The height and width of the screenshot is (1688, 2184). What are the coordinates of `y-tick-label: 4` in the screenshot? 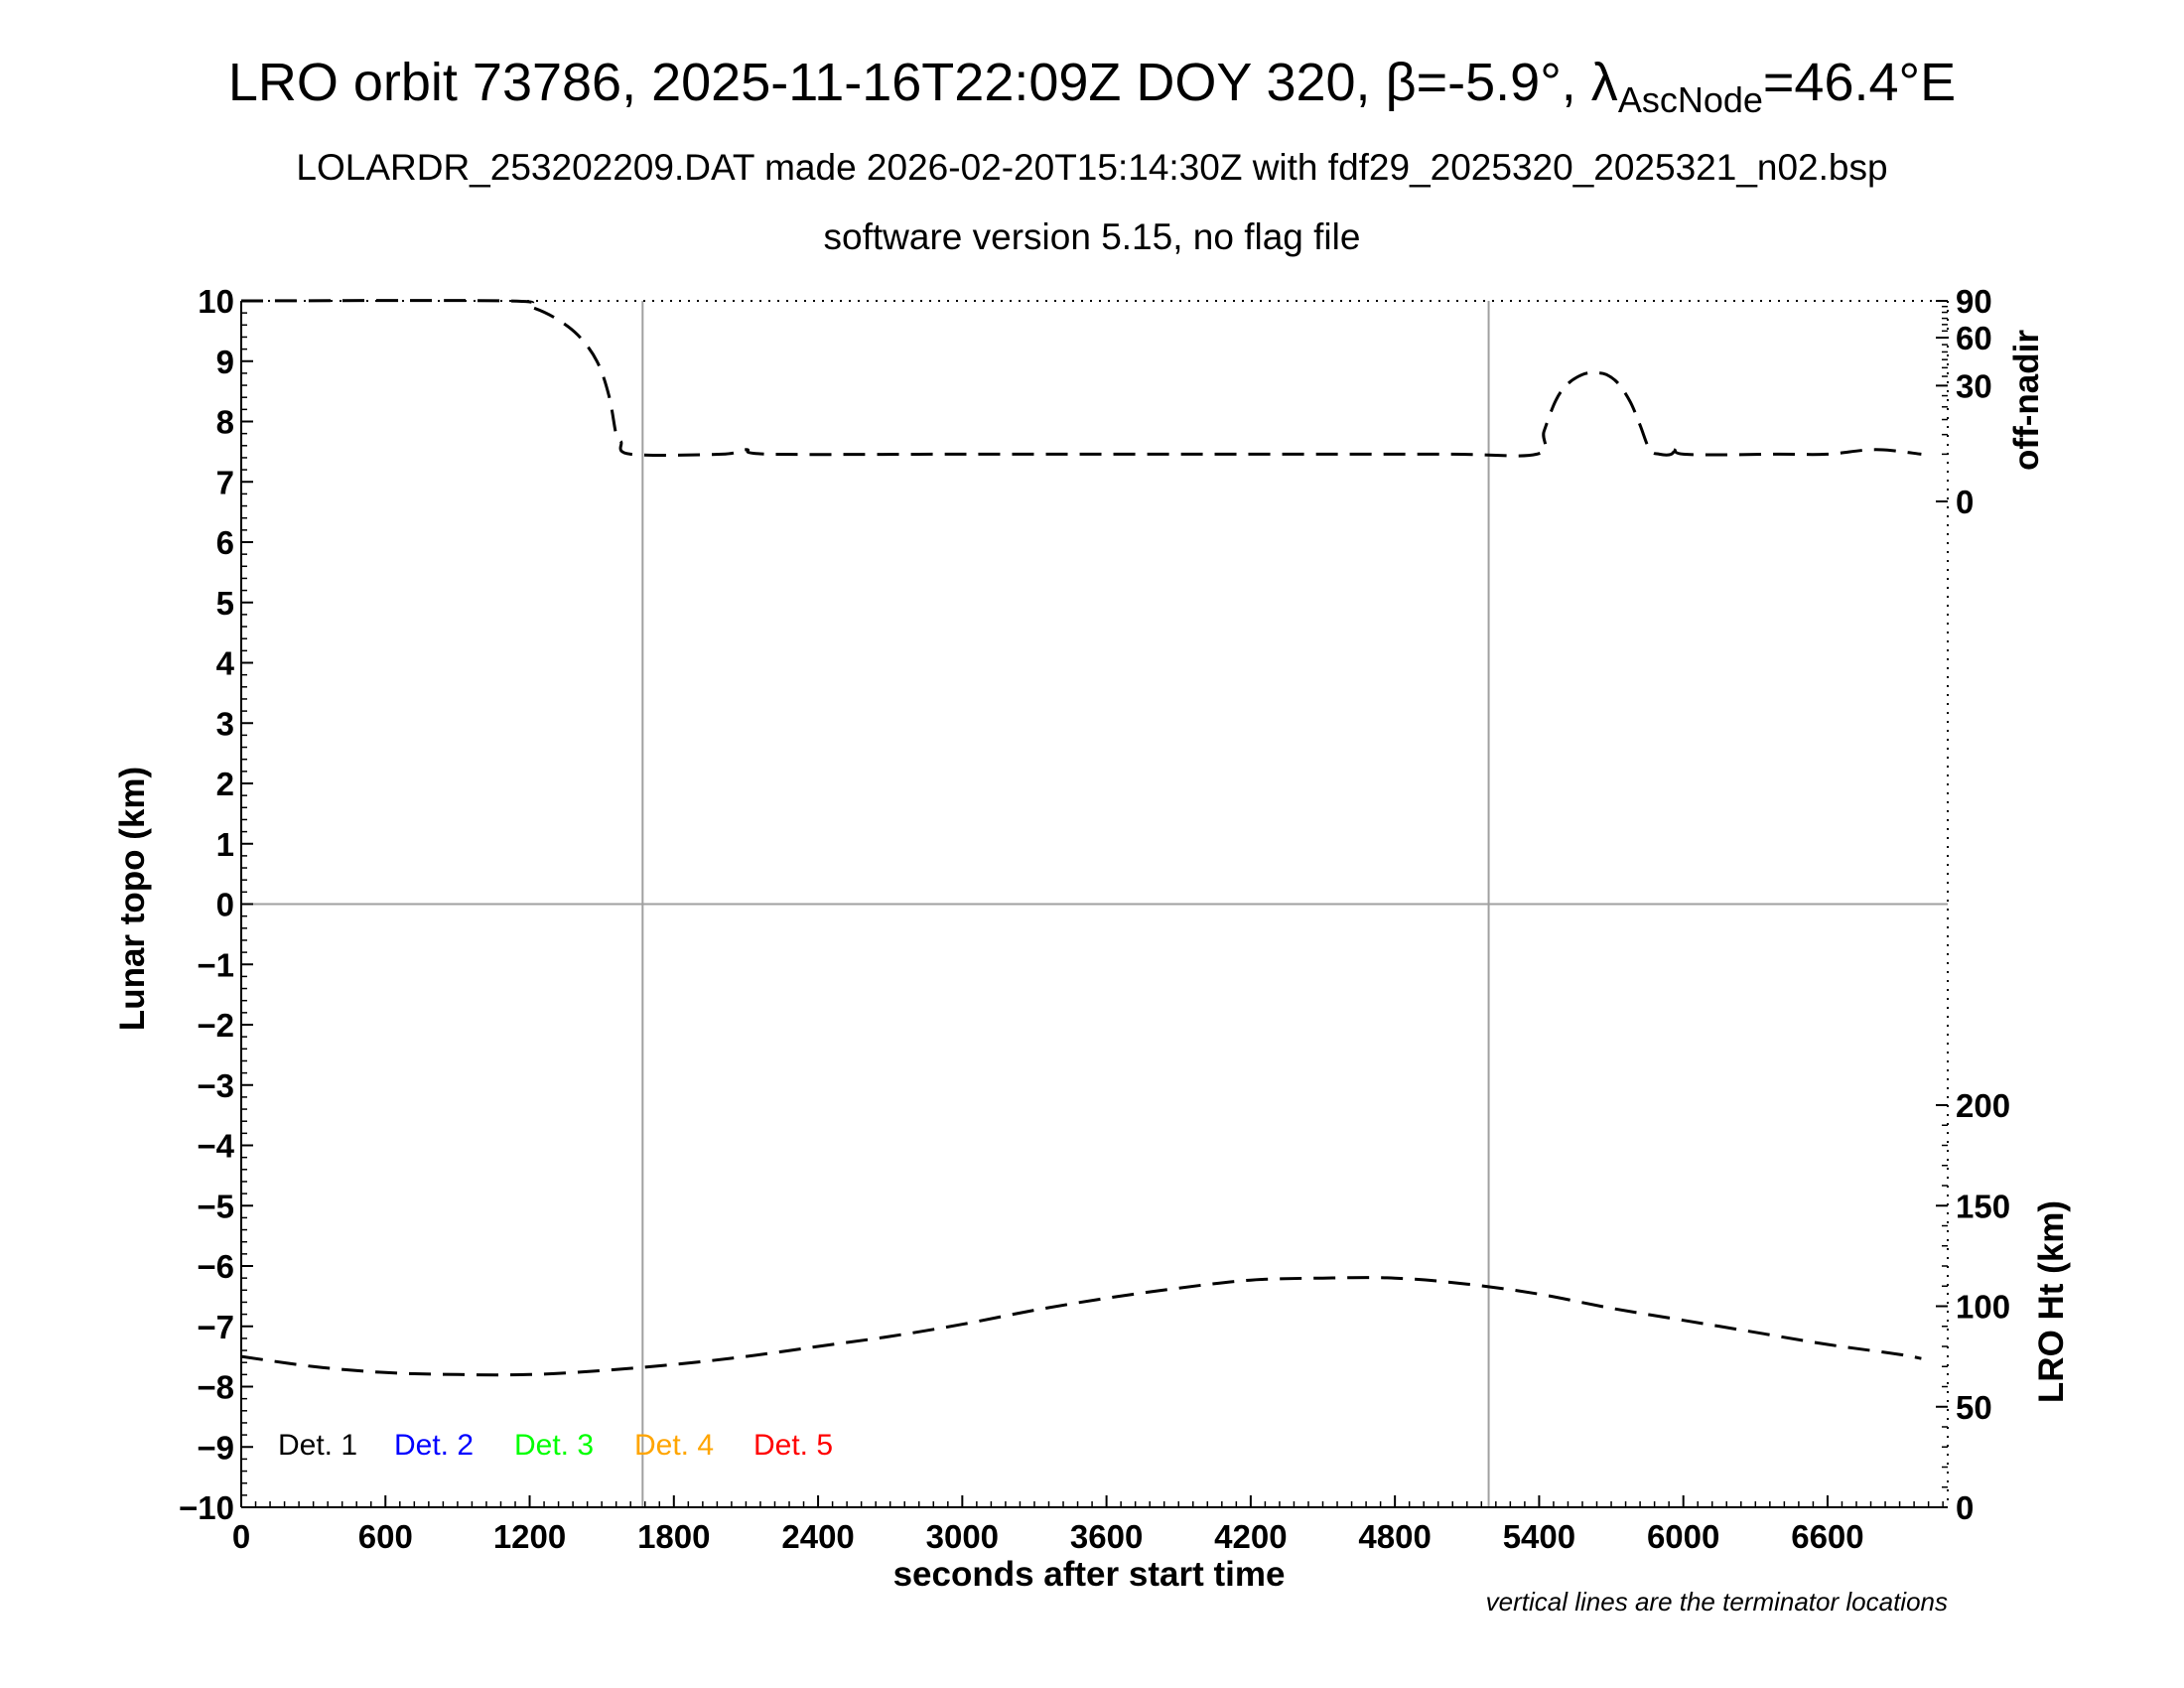 It's located at (225, 663).